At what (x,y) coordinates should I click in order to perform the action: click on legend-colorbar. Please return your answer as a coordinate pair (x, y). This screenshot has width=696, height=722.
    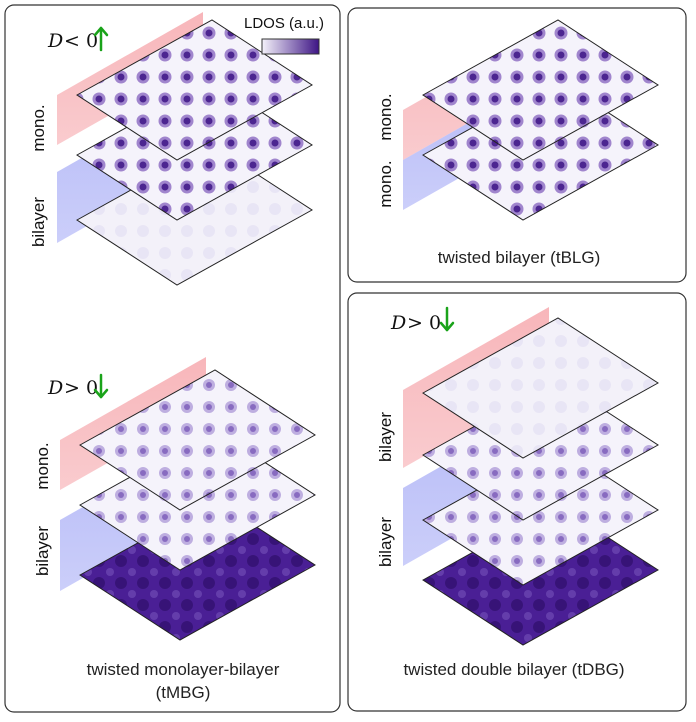
    Looking at the image, I should click on (290, 46).